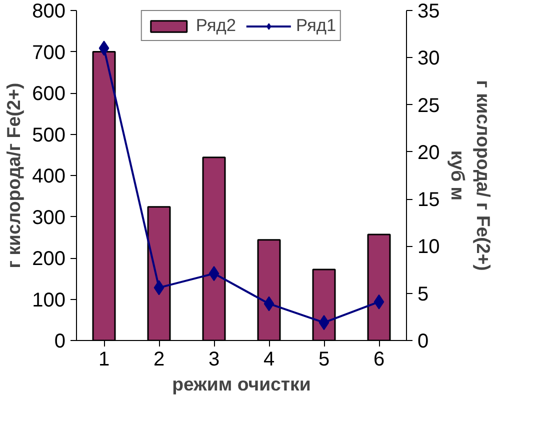 Image resolution: width=551 pixels, height=432 pixels. I want to click on y2-tick-label: 10, so click(429, 247).